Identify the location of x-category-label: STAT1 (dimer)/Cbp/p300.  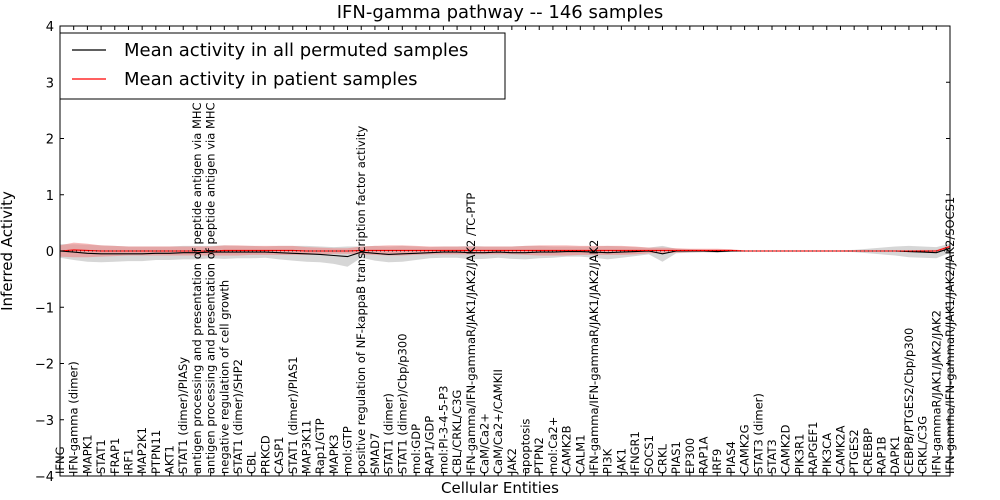
(402, 403).